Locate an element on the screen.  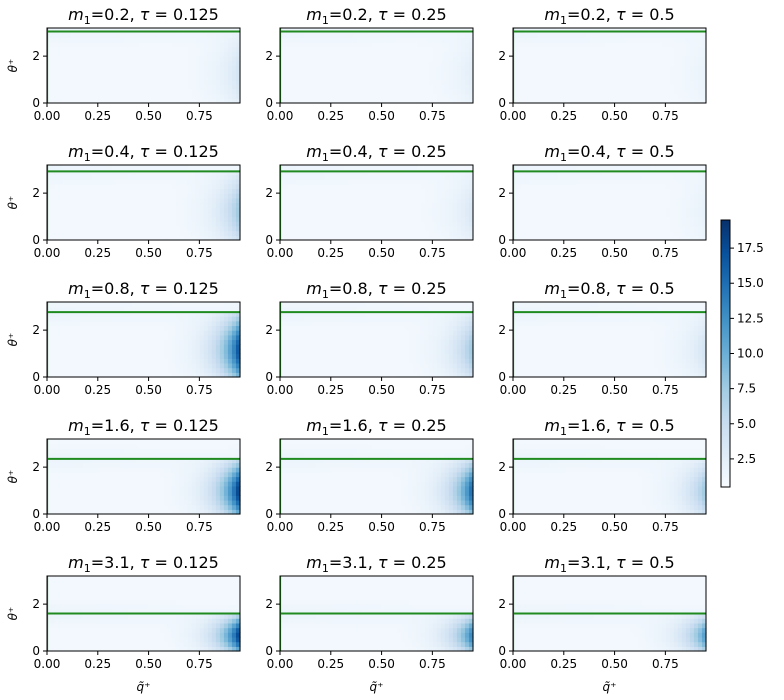
x-tick-label: 0.75 is located at coordinates (199, 116).